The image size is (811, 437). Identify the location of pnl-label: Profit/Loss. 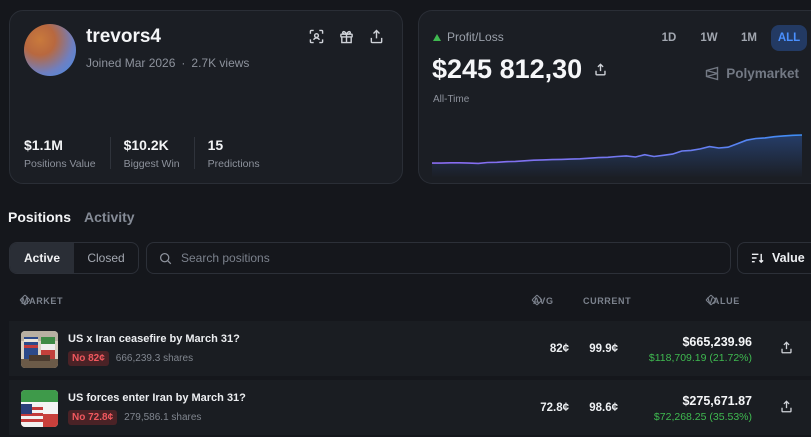
(468, 37).